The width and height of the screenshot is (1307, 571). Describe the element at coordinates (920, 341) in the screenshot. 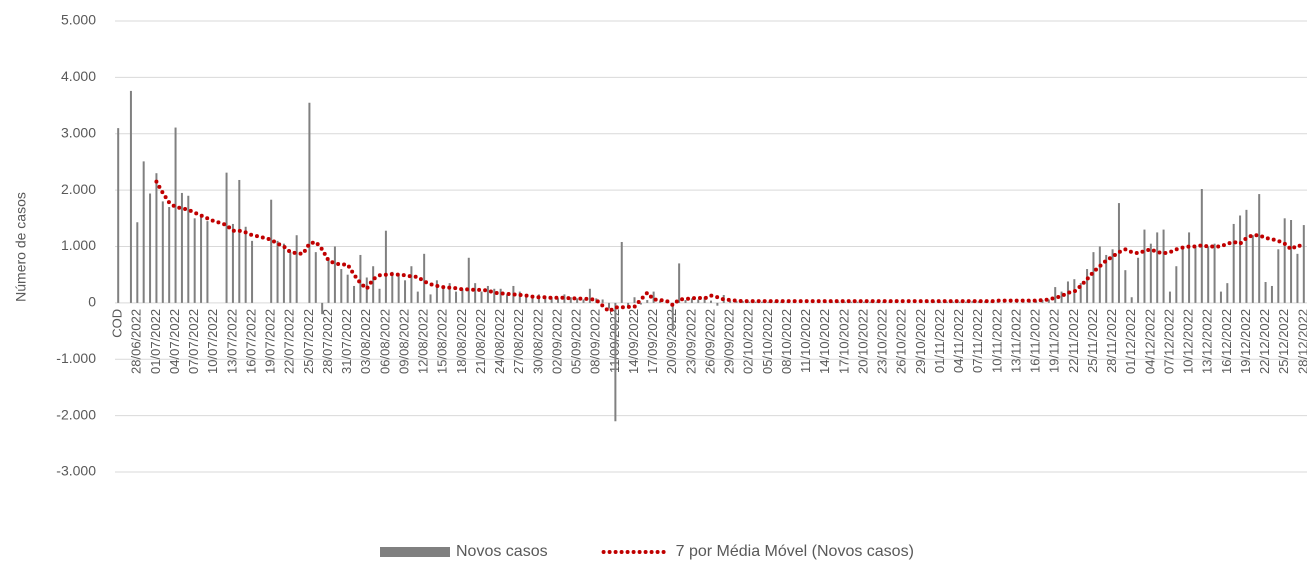

I see `x-tick-label: 29/10/2022` at that location.